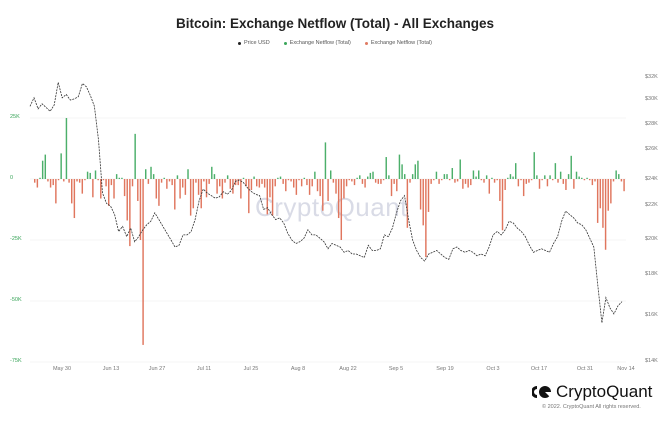  Describe the element at coordinates (651, 239) in the screenshot. I see `right-axis-tick: $20K` at that location.